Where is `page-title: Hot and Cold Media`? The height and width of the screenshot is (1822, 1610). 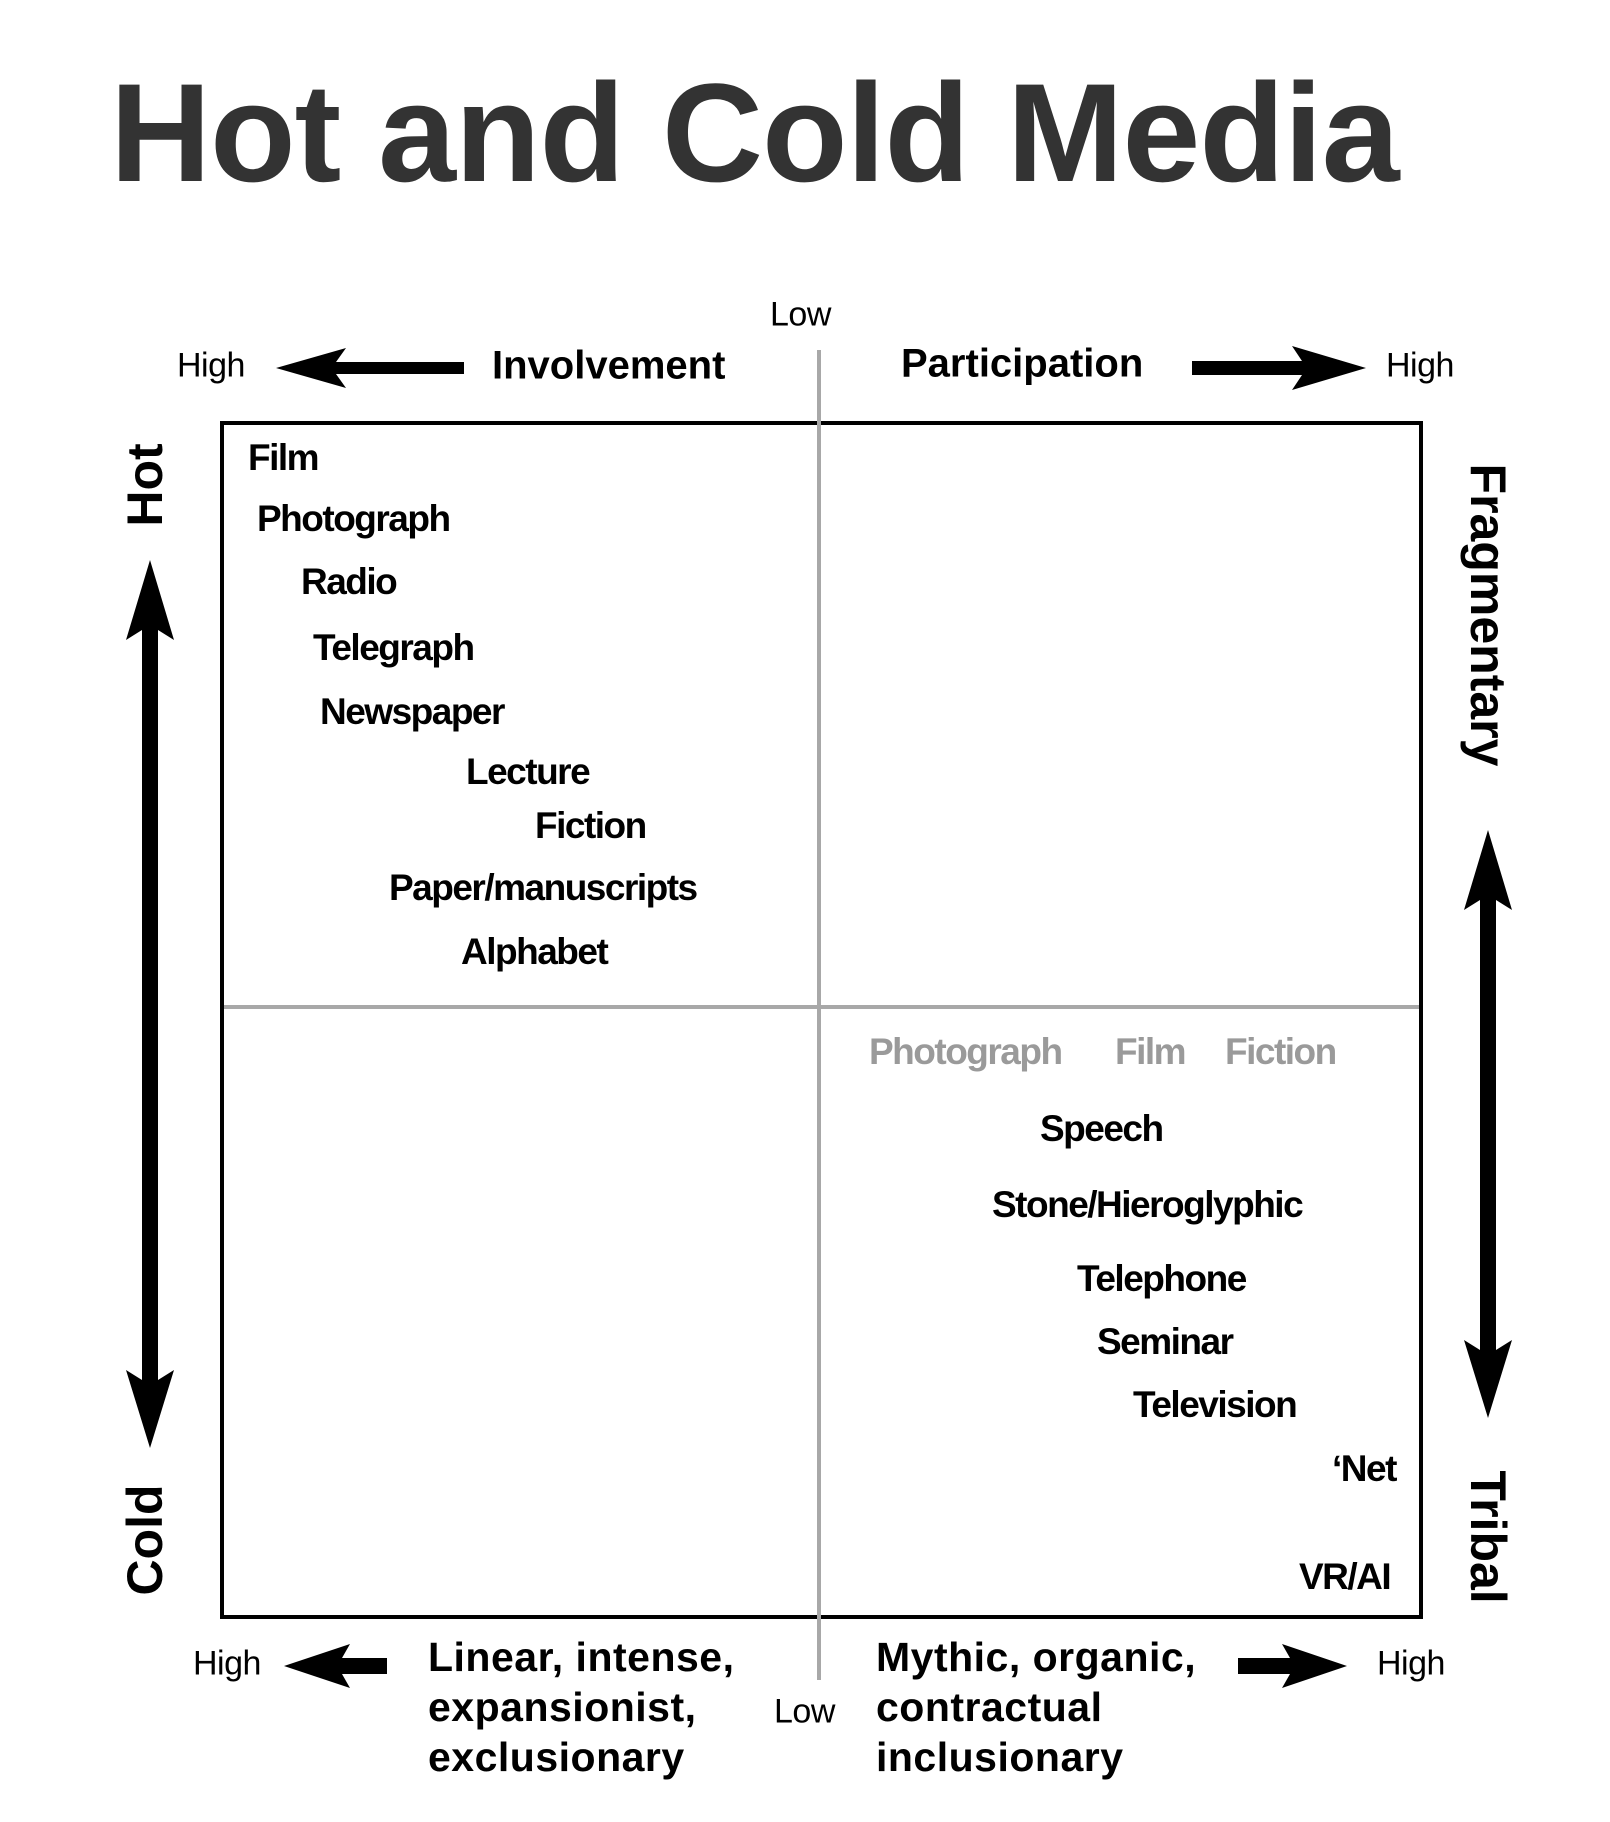
page-title: Hot and Cold Media is located at coordinates (755, 132).